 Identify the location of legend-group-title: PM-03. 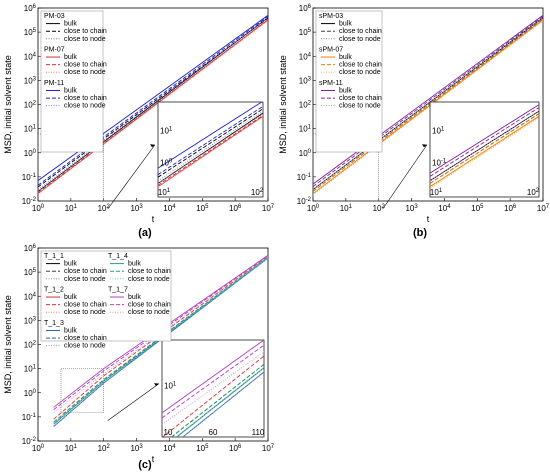
(54, 16).